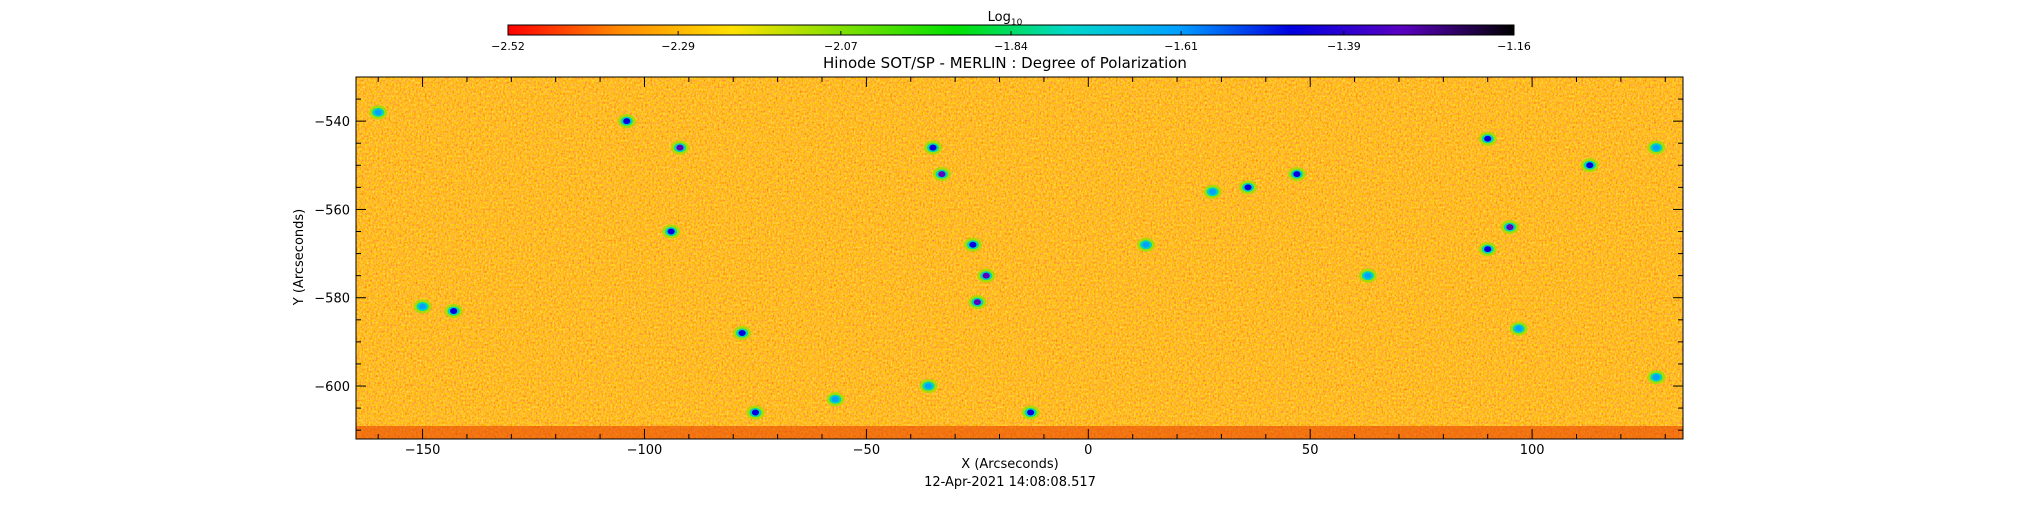 This screenshot has height=512, width=2020. I want to click on bottom-edge-band, so click(1019, 432).